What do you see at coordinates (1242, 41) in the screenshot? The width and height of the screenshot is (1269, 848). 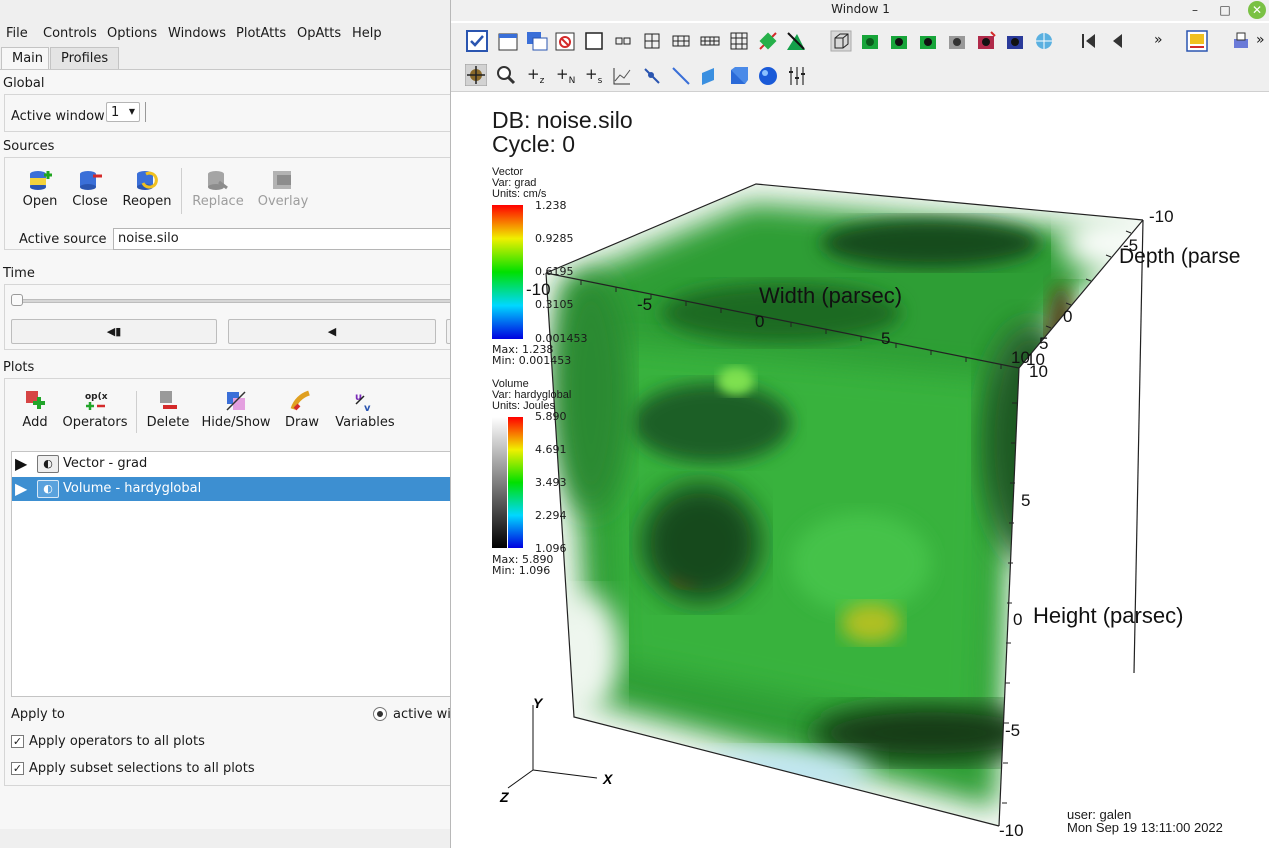 I see `print-icon` at bounding box center [1242, 41].